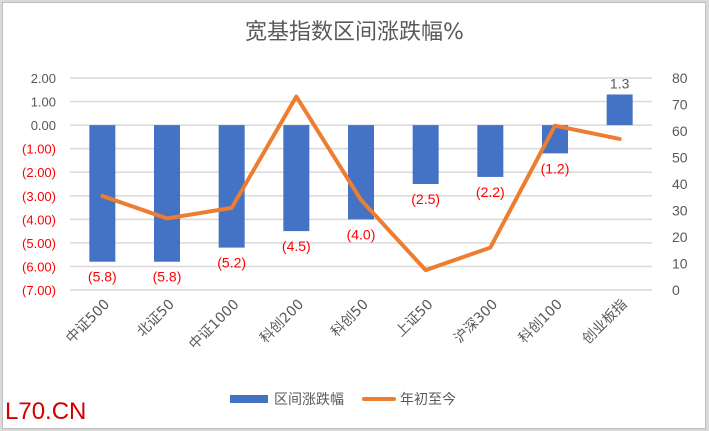 This screenshot has width=709, height=431. I want to click on data-label: (2.2), so click(490, 192).